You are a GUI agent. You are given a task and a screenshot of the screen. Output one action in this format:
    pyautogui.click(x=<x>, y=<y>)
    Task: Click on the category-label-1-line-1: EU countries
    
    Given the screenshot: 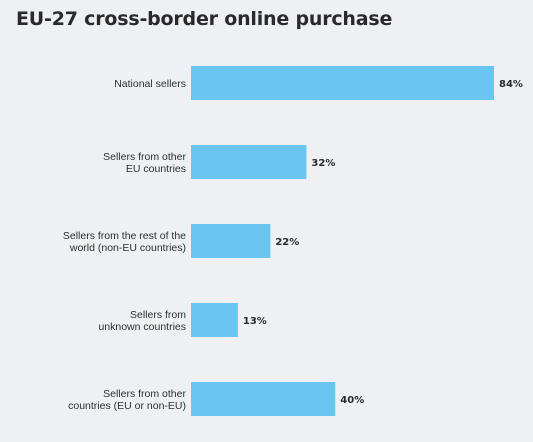 What is the action you would take?
    pyautogui.click(x=156, y=169)
    